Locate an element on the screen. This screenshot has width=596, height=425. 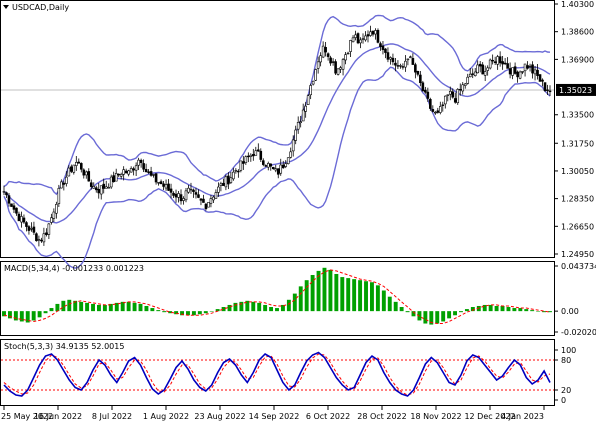
chevron-down-icon is located at coordinates (6, 7).